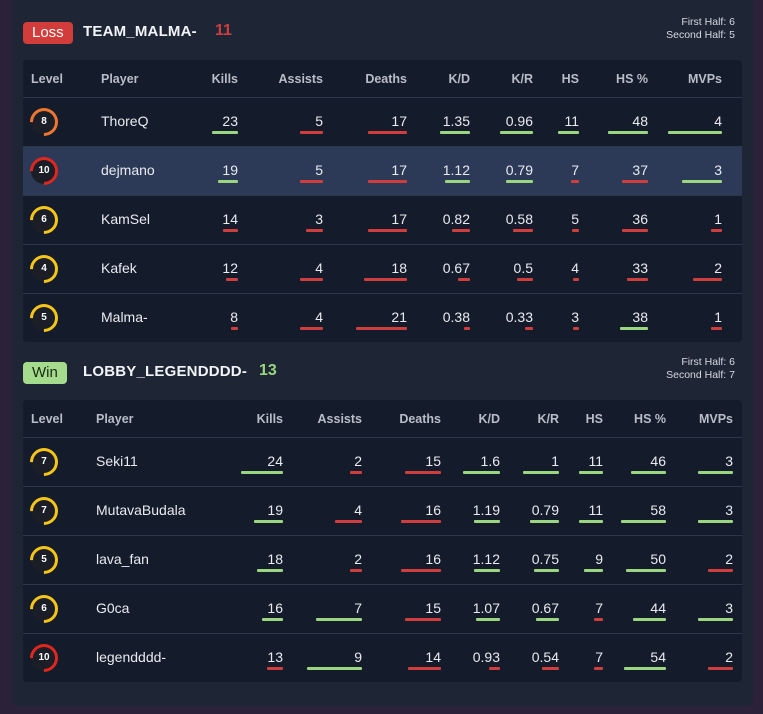  I want to click on half-scores: First Half: 6 Second Half: 7, so click(700, 369).